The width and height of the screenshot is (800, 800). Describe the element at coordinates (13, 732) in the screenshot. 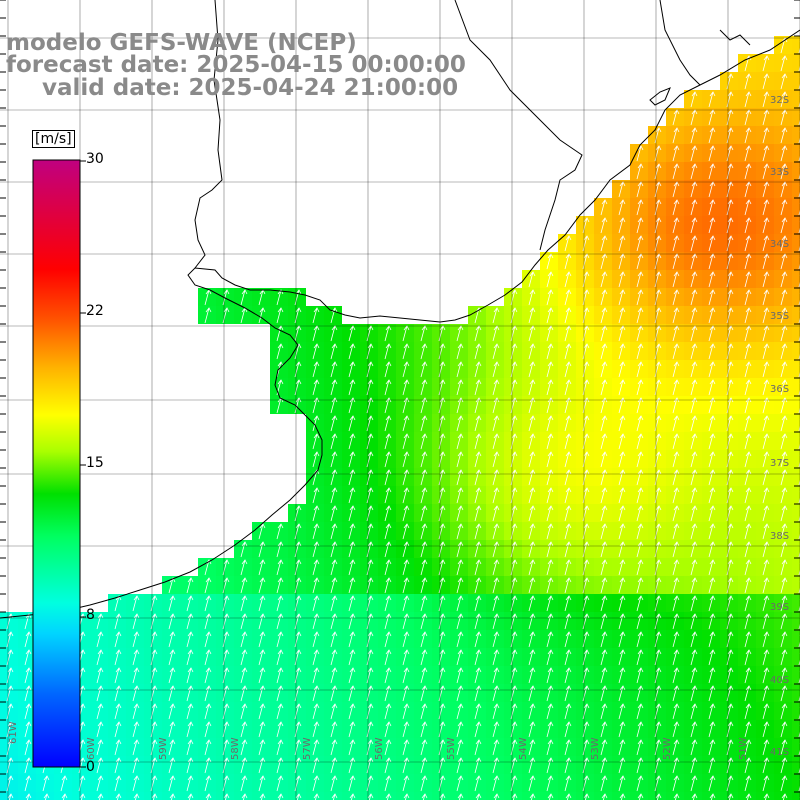

I see `lon-label: 61W` at that location.